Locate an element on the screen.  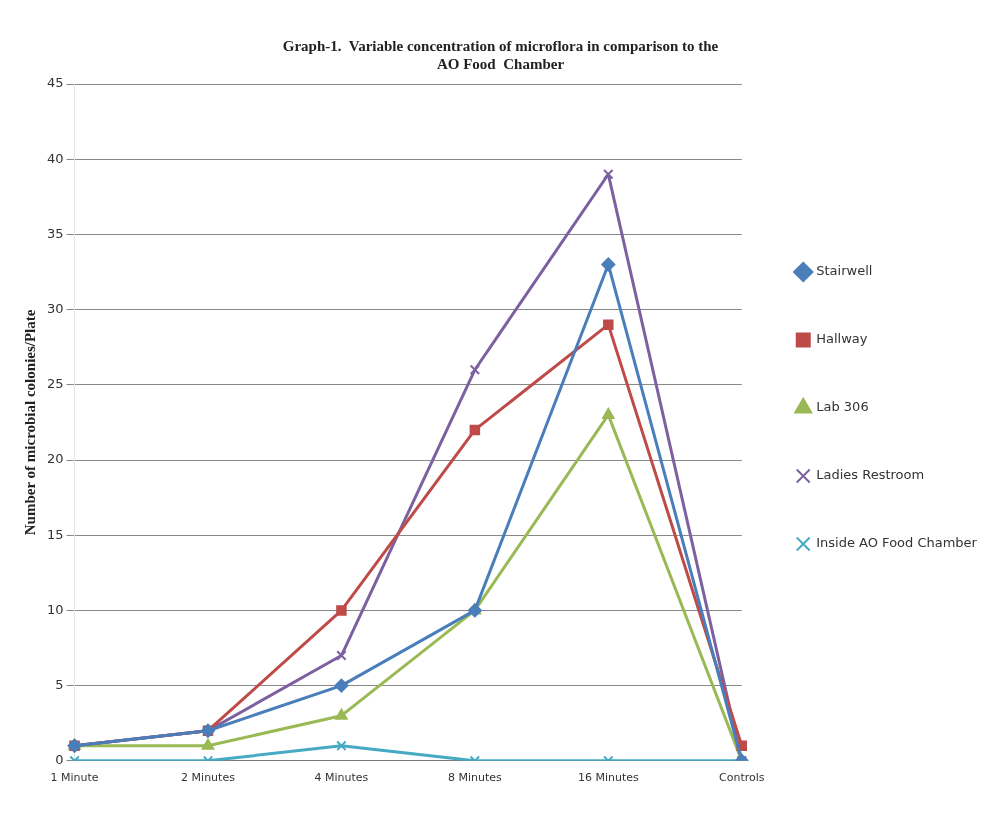
x-tick-label: 1 Minute is located at coordinates (74, 778).